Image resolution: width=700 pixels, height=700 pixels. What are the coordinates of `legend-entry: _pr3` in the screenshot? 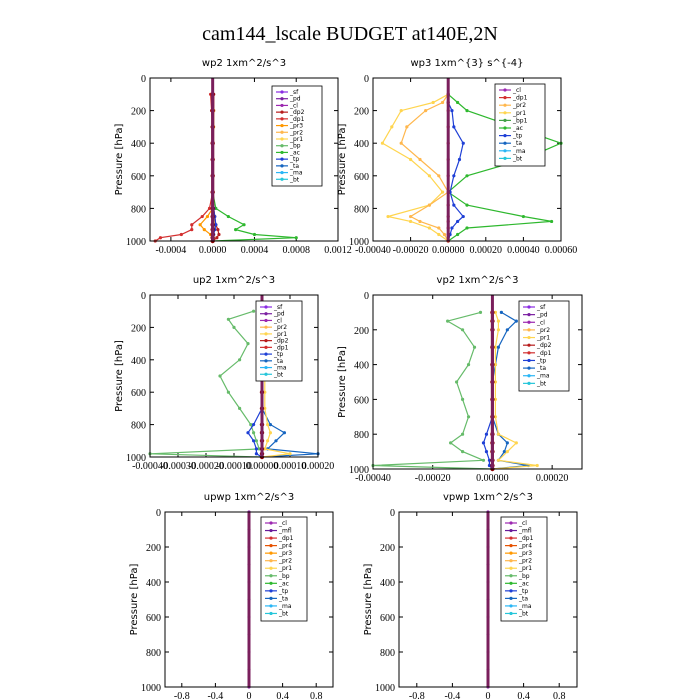 It's located at (296, 126).